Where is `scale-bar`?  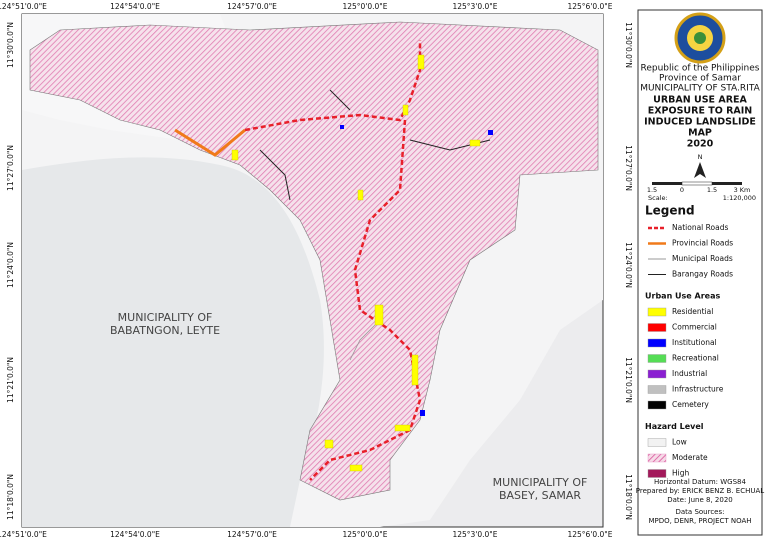
scale-bar is located at coordinates (697, 183).